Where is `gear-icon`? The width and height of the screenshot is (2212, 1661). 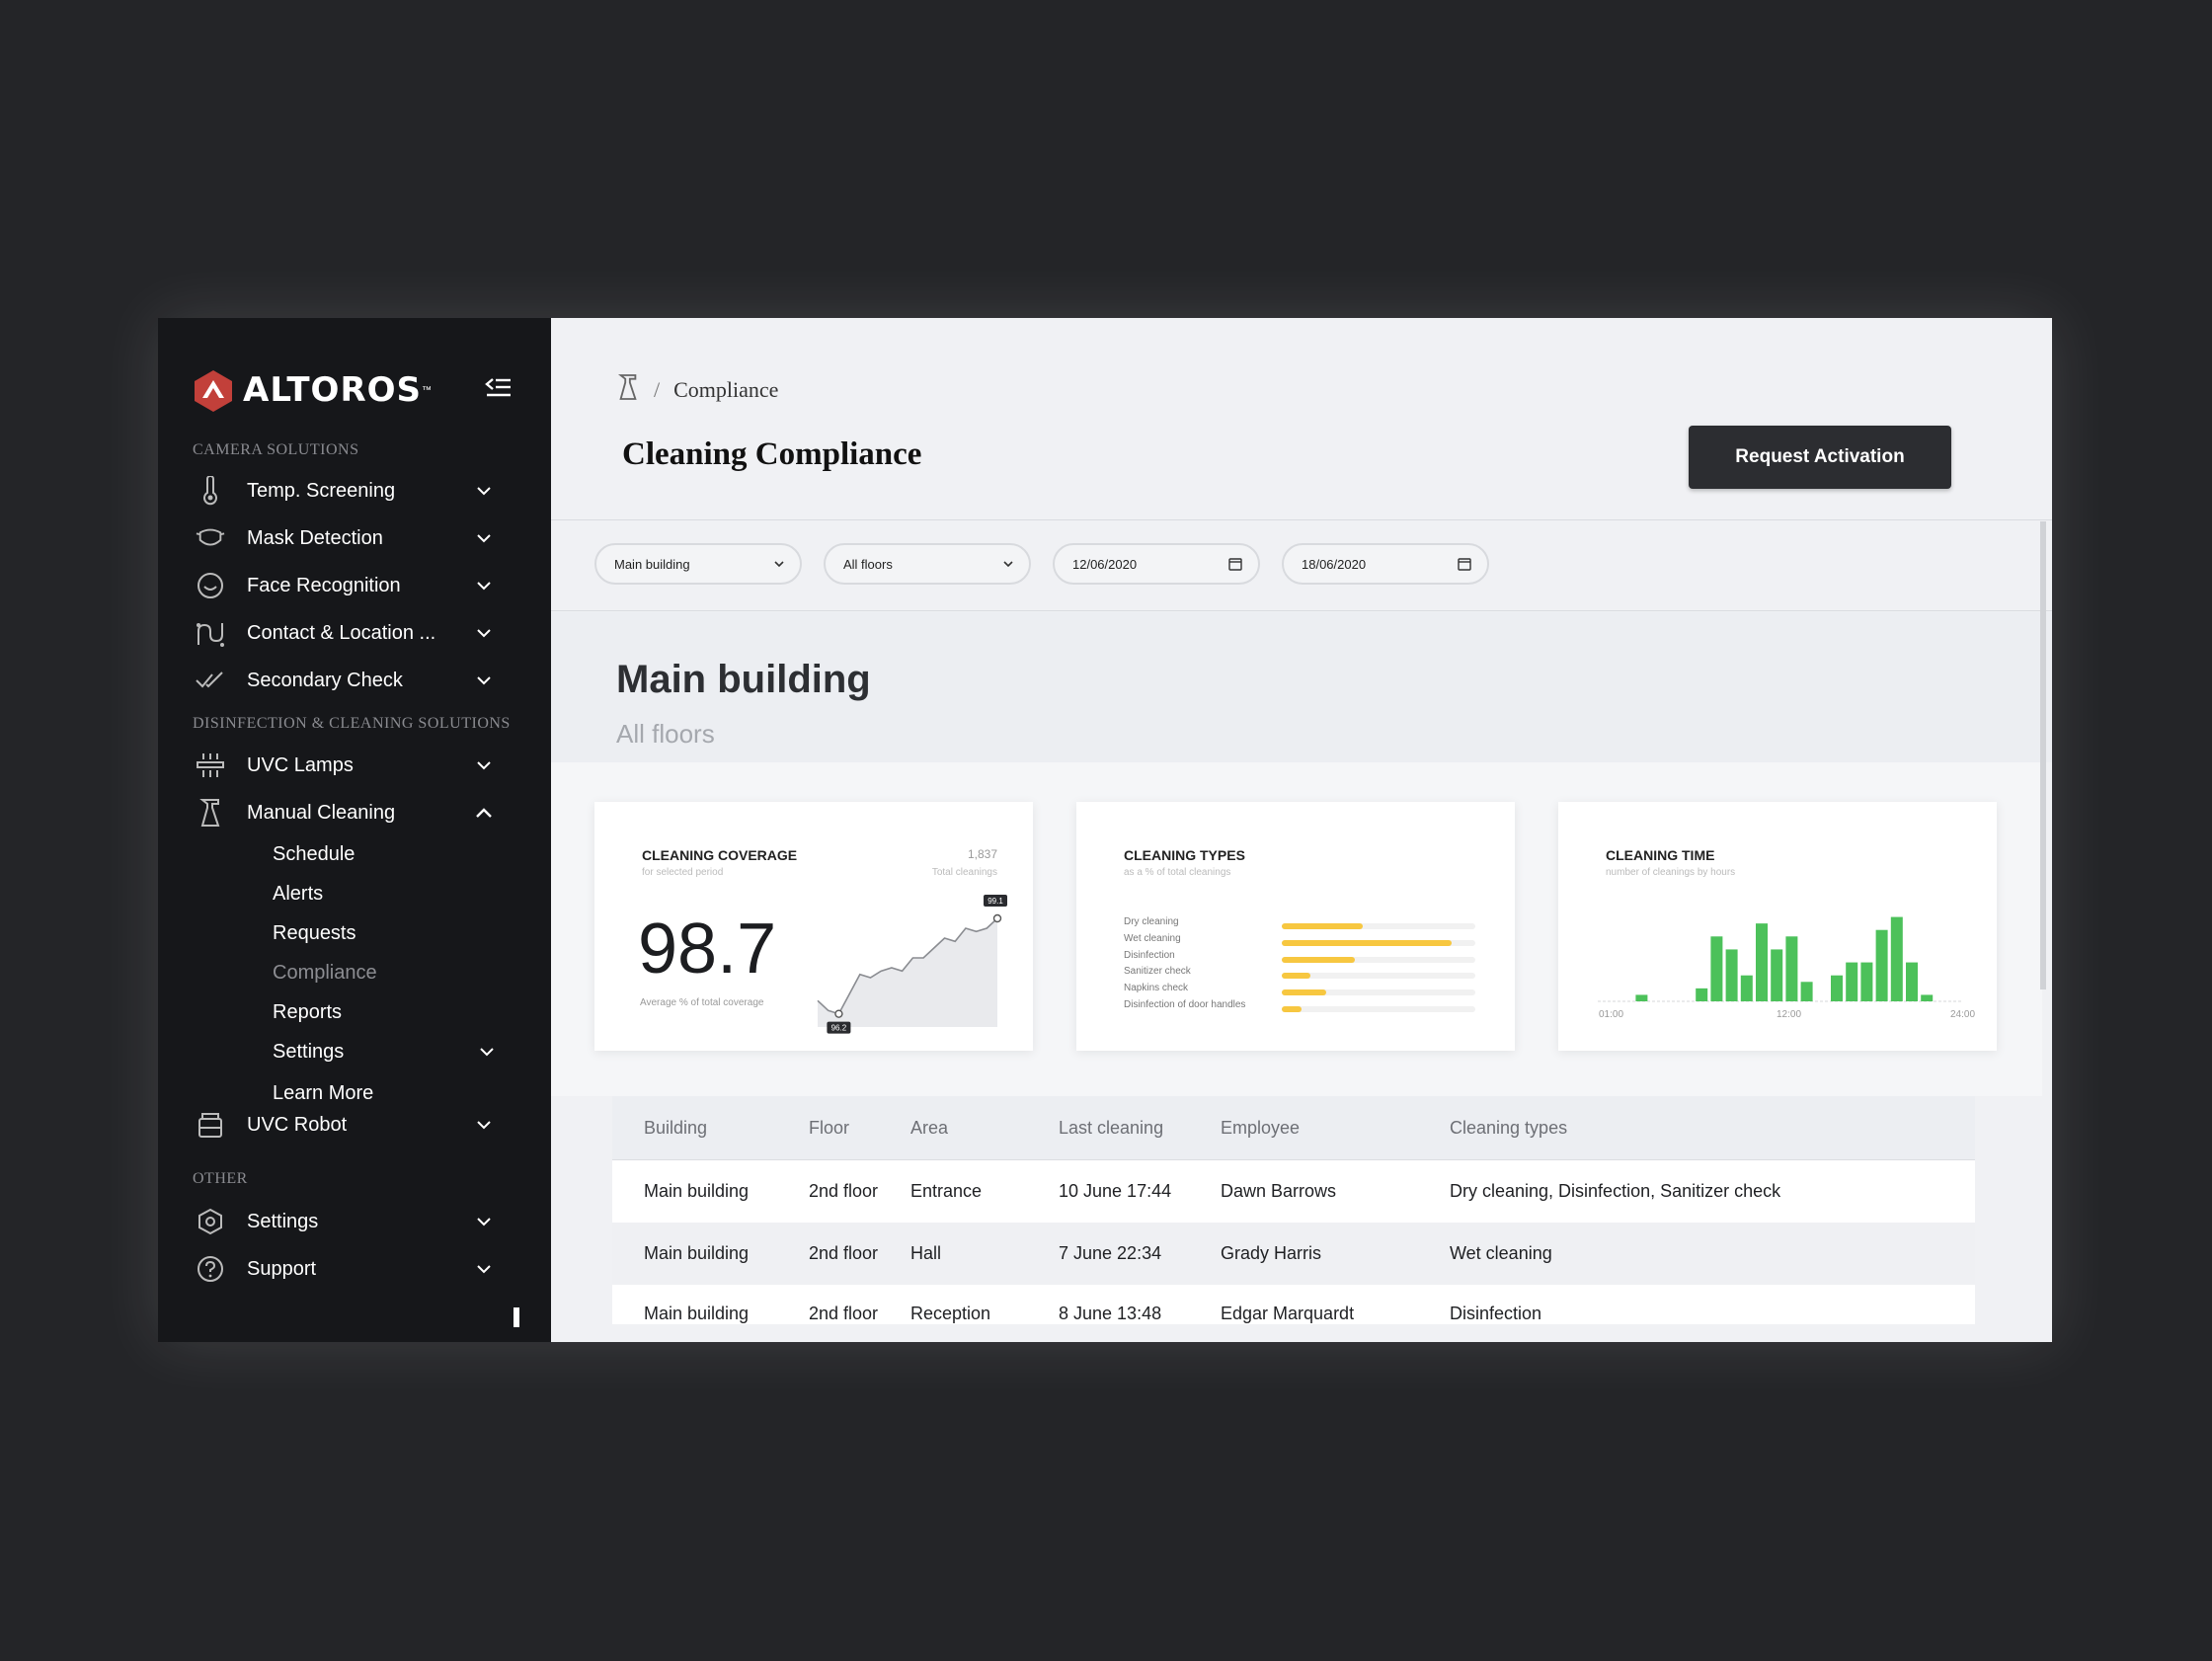
gear-icon is located at coordinates (211, 1222).